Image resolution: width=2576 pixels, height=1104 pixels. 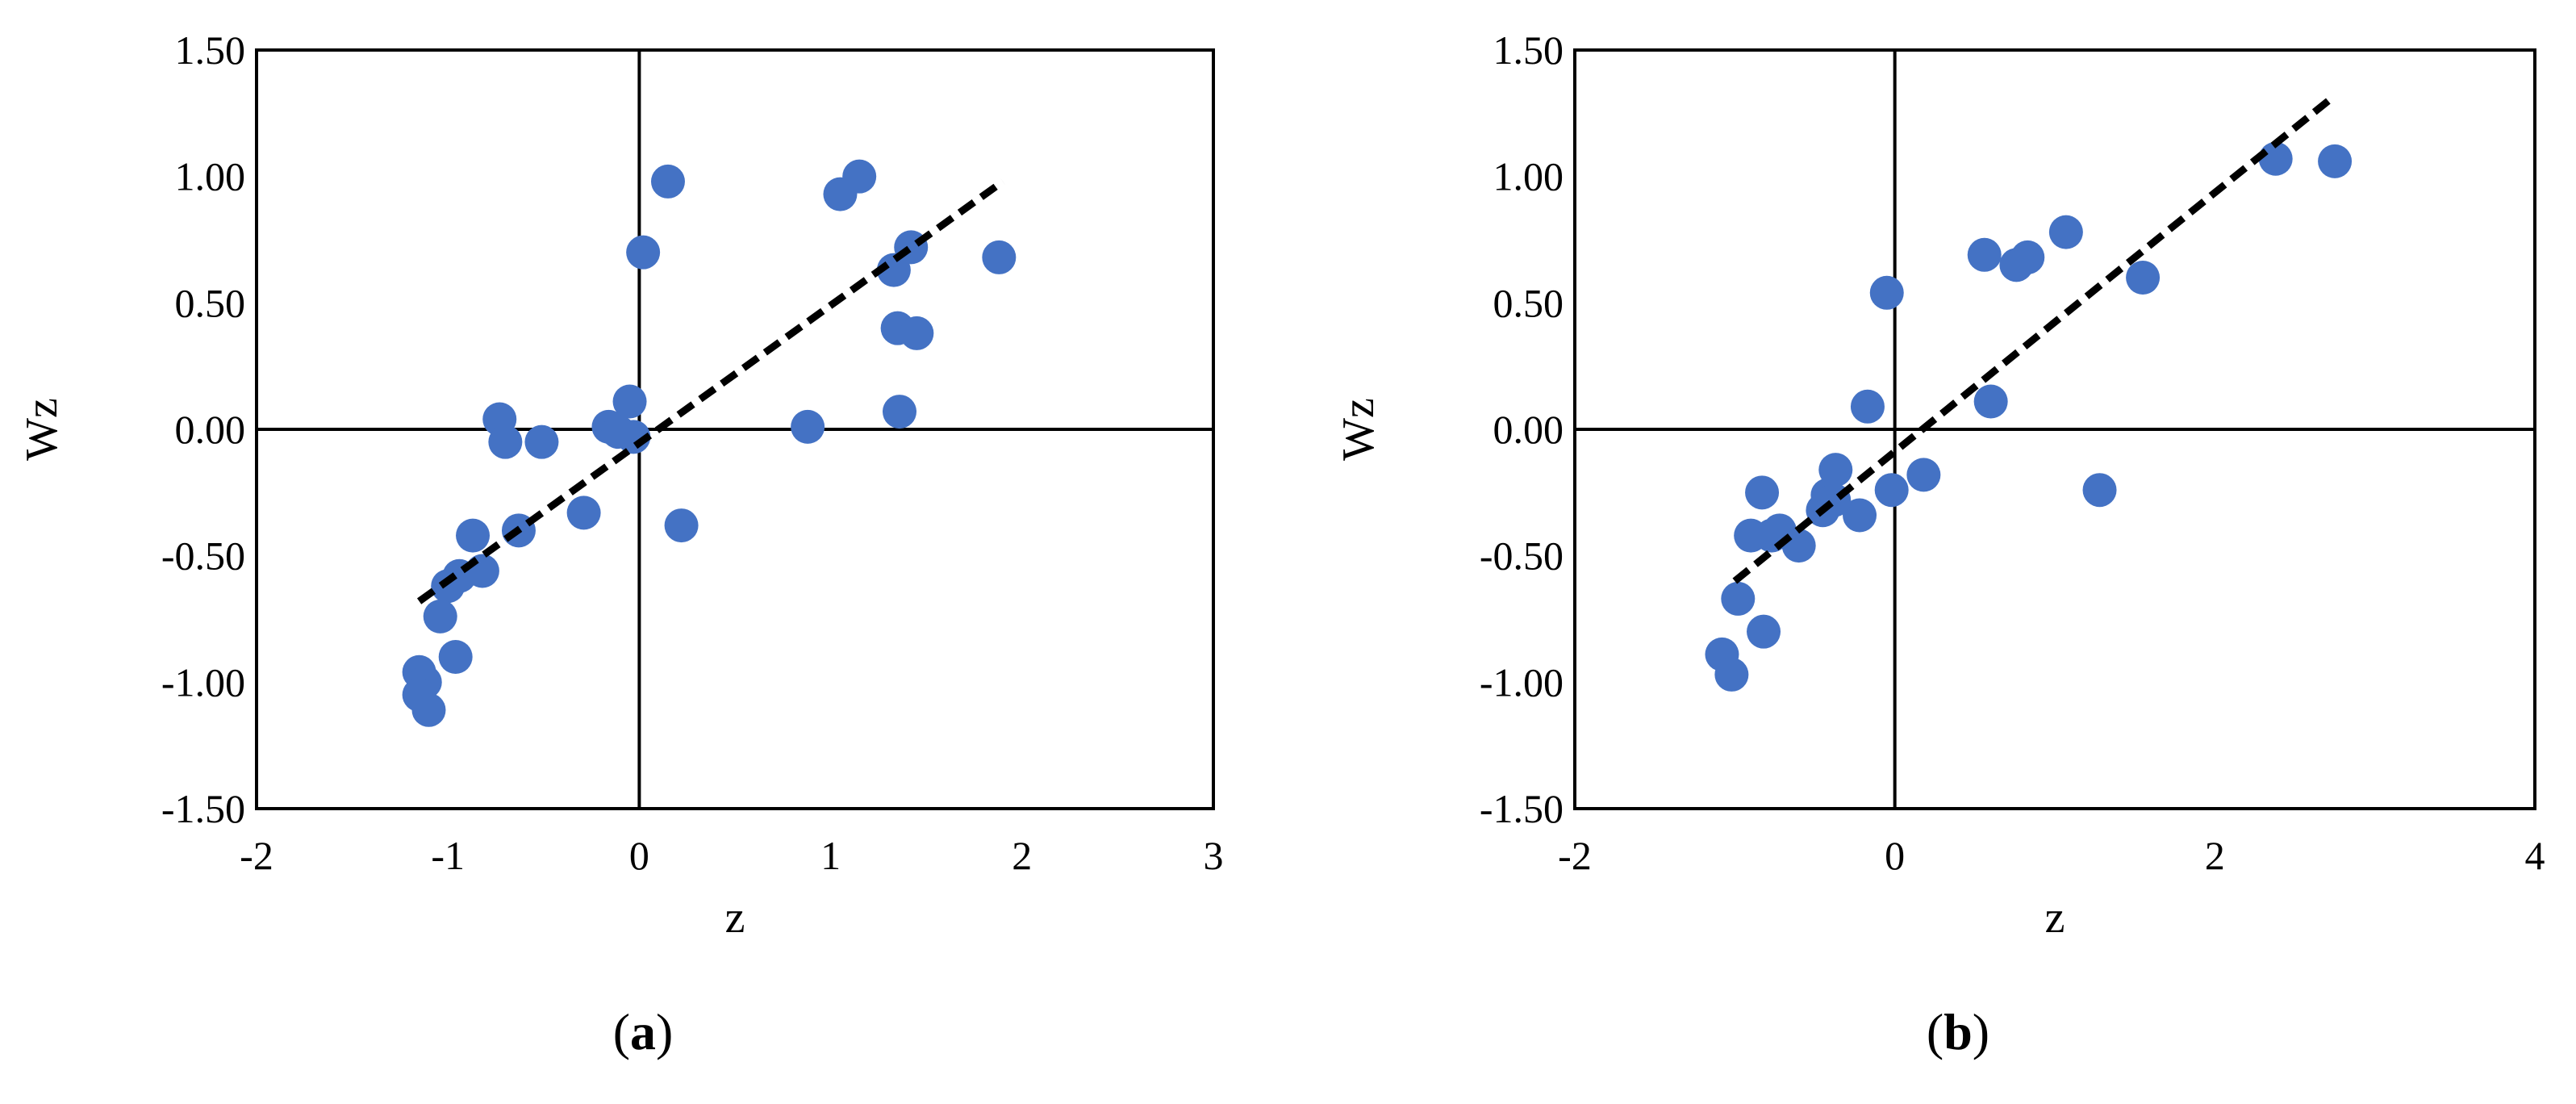 I want to click on panel-caption: (b), so click(x=1958, y=1031).